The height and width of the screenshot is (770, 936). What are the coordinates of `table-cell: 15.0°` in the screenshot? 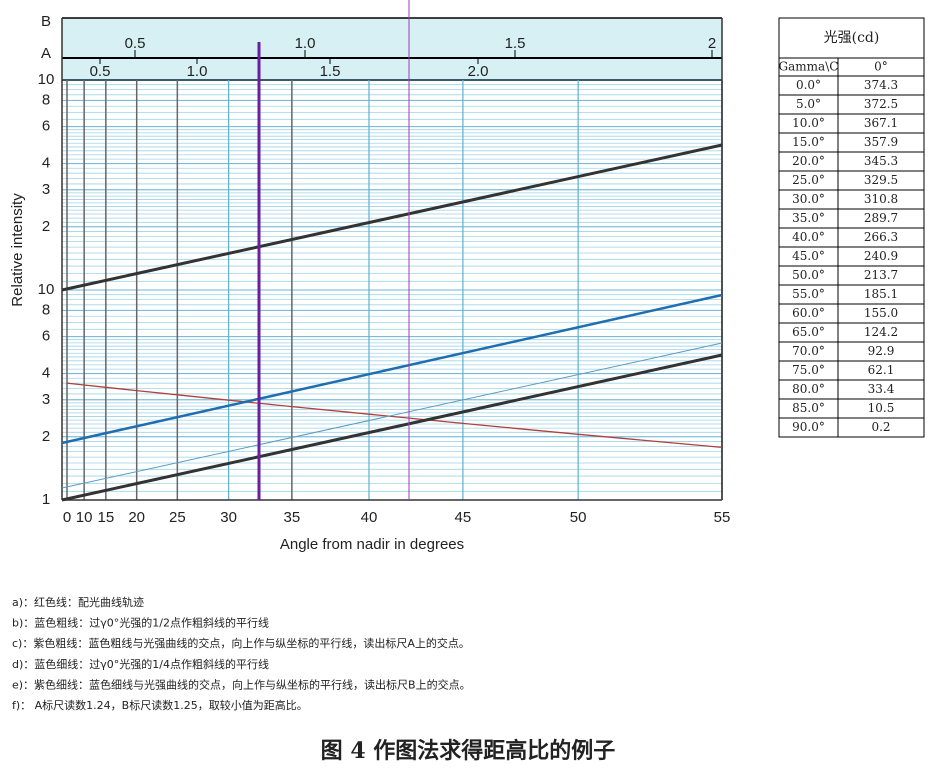 It's located at (808, 142).